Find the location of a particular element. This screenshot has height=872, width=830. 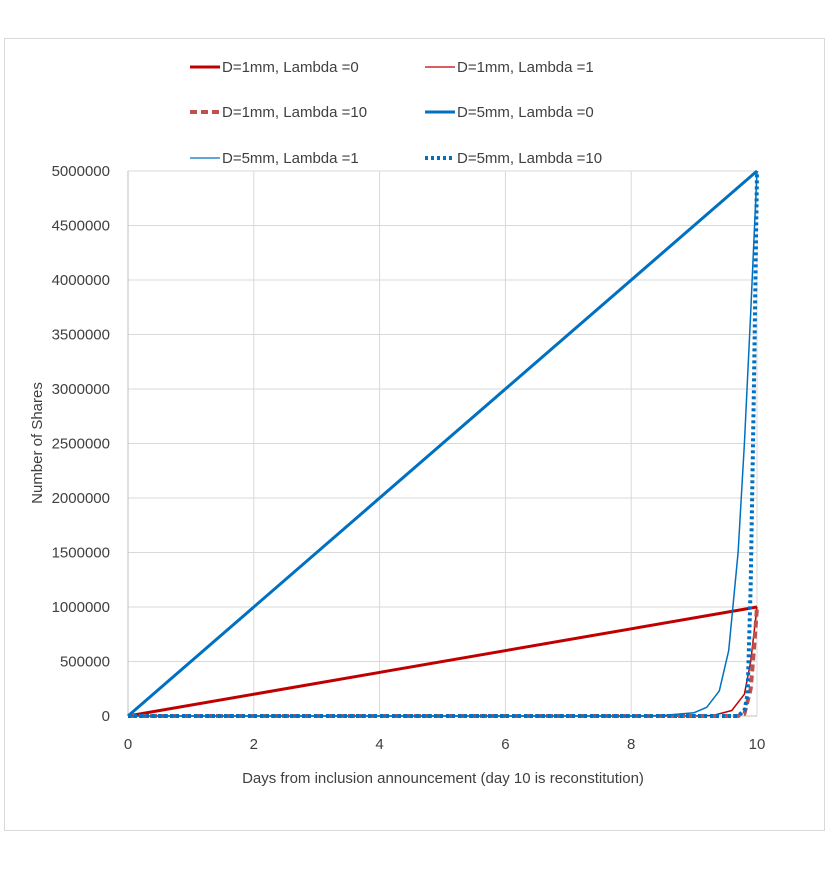

y-tick-label: 0 is located at coordinates (106, 716).